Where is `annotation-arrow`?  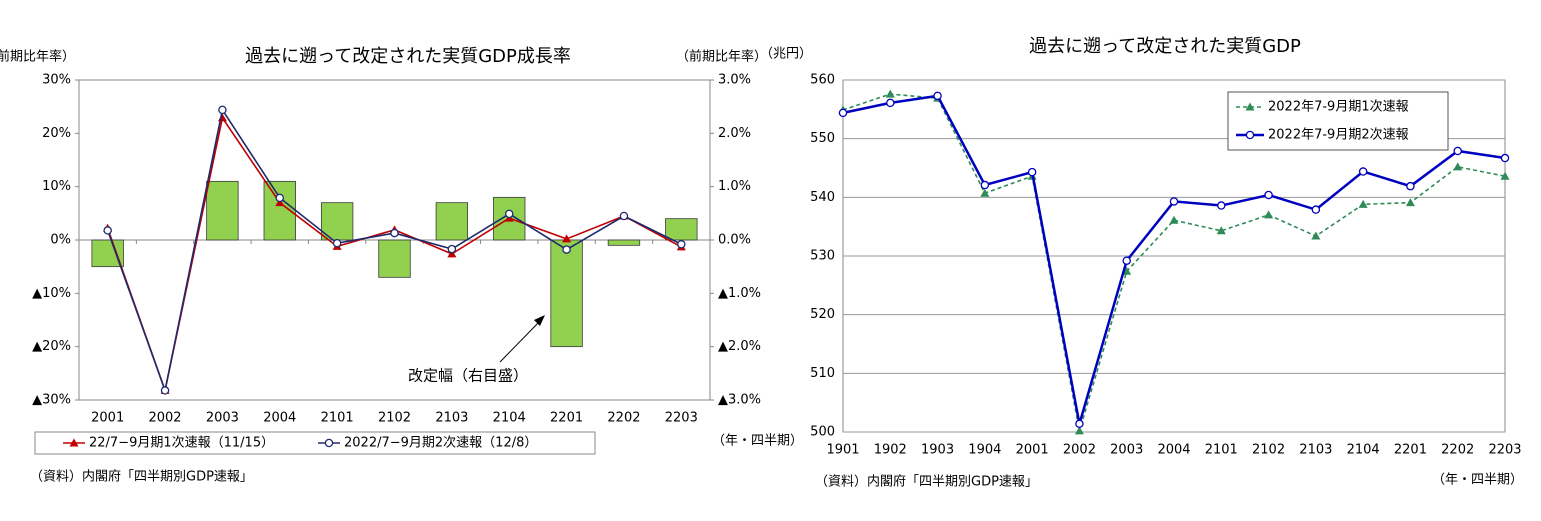 annotation-arrow is located at coordinates (520, 341).